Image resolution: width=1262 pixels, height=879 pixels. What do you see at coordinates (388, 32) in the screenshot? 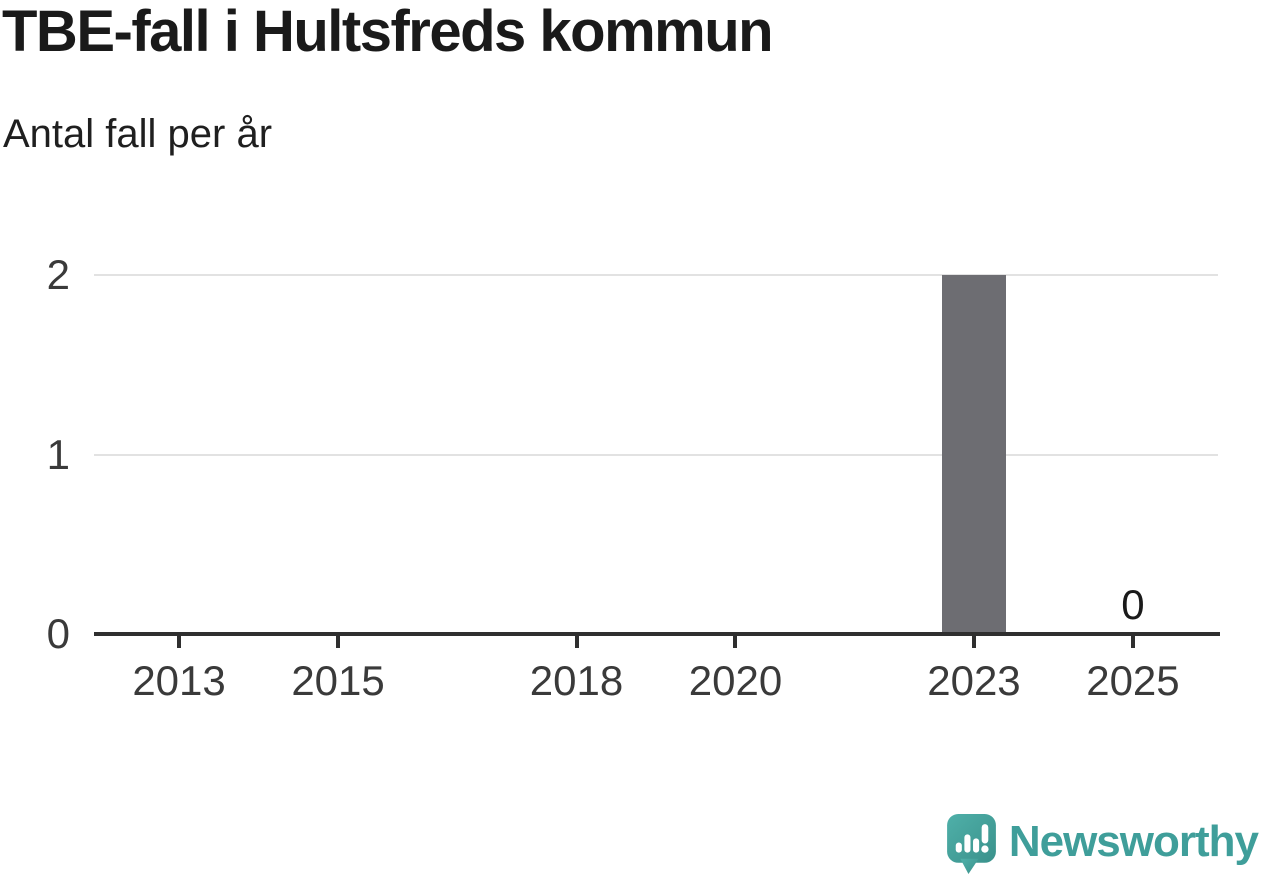
I see `chart-title: TBE-fall i Hultsfreds kommun` at bounding box center [388, 32].